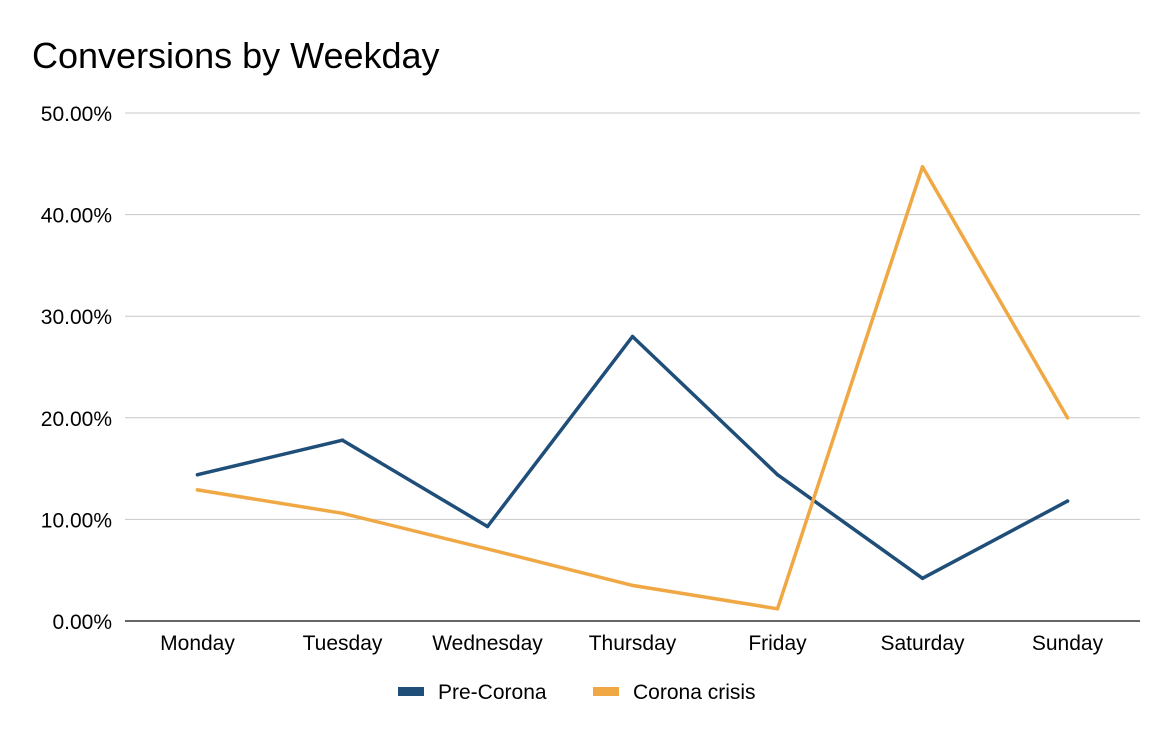 The image size is (1170, 741). Describe the element at coordinates (76, 368) in the screenshot. I see `y-axis-tick-labels: 0.00% 10.00% 20.00% 30.00% 40.00% 50.00%` at that location.